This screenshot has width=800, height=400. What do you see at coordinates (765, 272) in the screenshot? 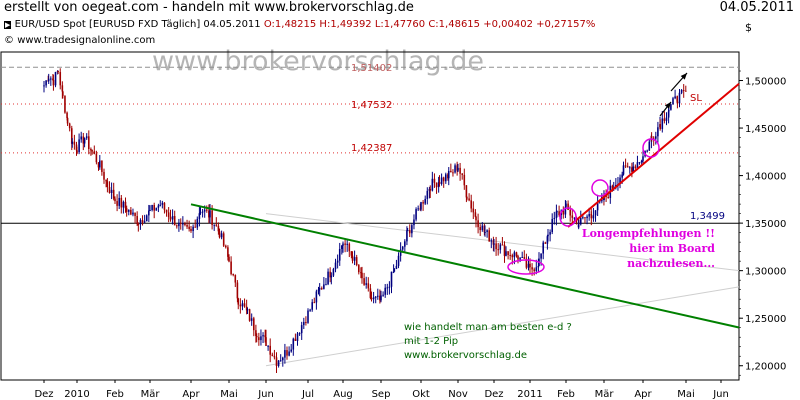
I see `y-tick-label: 1,30000` at bounding box center [765, 272].